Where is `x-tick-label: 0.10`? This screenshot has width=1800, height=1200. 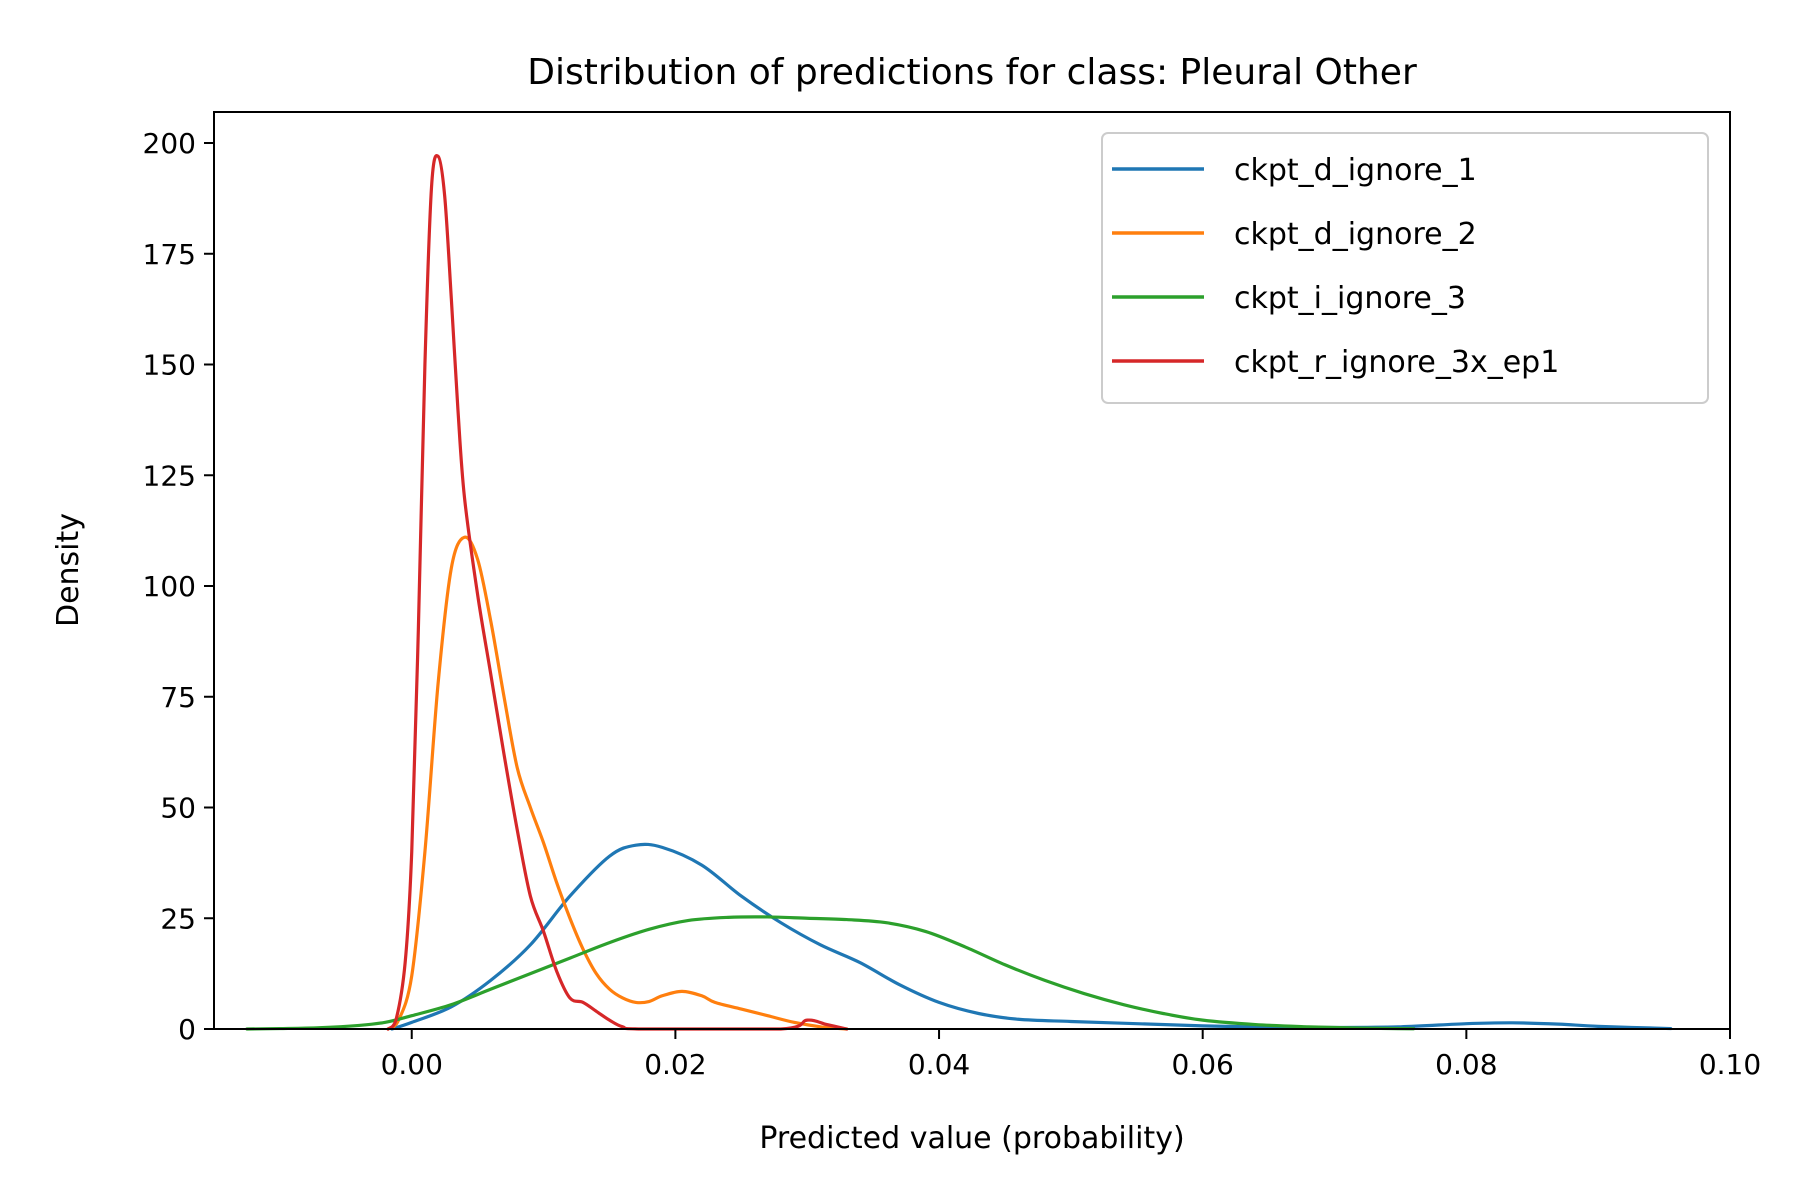
x-tick-label: 0.10 is located at coordinates (1730, 1064).